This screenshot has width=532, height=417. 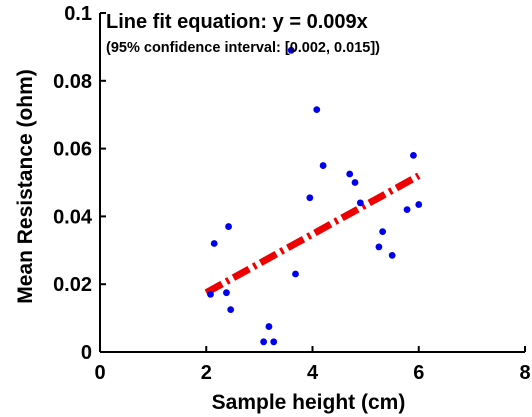 I want to click on x-axis-label: Sample height (cm), so click(x=309, y=402).